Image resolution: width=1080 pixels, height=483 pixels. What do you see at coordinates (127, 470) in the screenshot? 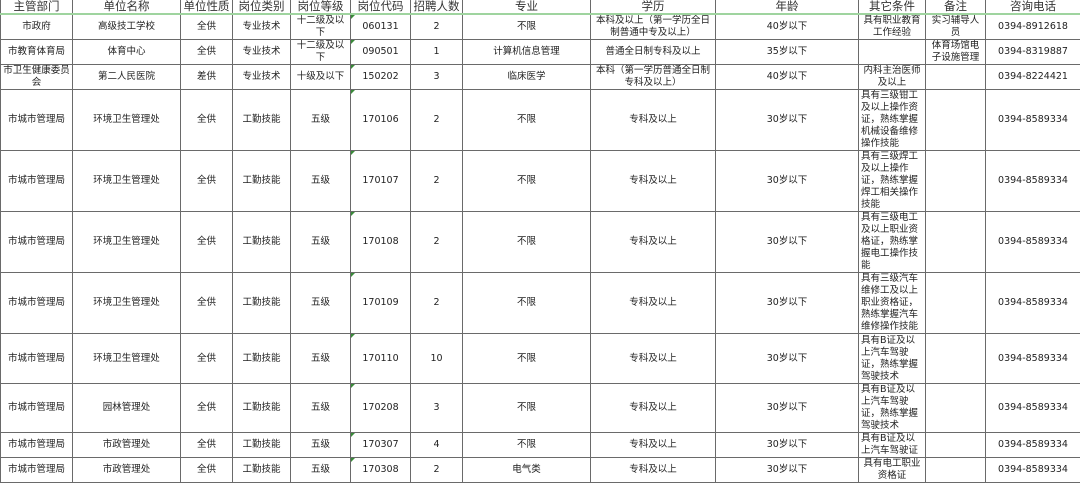
I see `cell-unit-name: 市政管理处` at bounding box center [127, 470].